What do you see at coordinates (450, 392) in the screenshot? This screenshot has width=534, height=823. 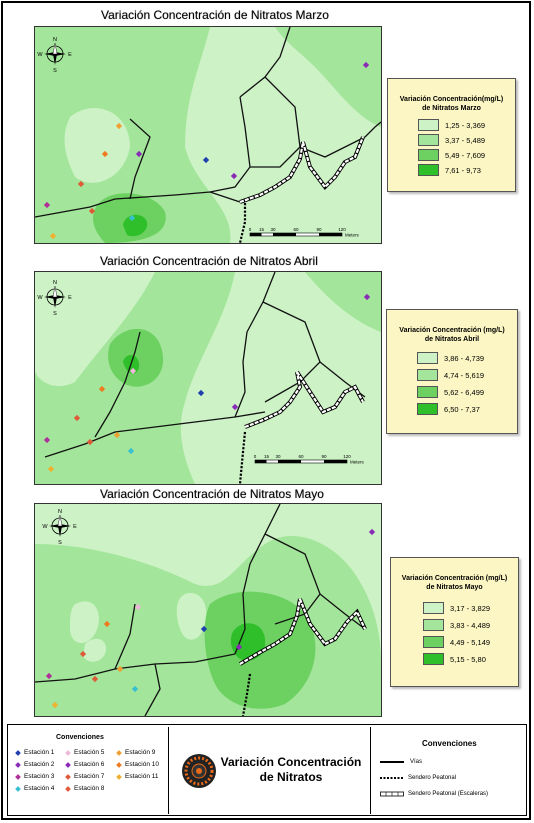 I see `legend-class-3: 5,62 - 6,499` at bounding box center [450, 392].